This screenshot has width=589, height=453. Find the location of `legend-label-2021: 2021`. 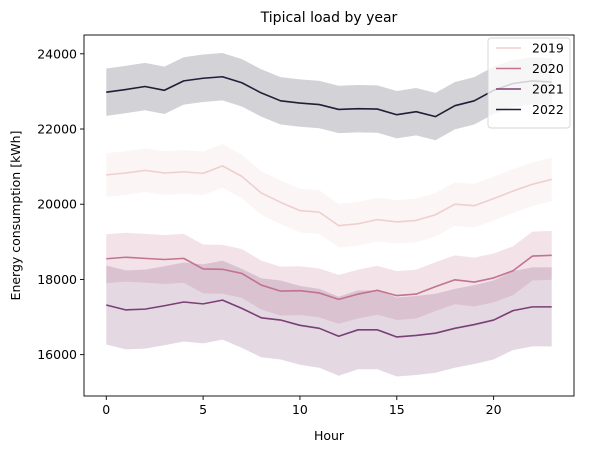

legend-label-2021: 2021 is located at coordinates (548, 89).